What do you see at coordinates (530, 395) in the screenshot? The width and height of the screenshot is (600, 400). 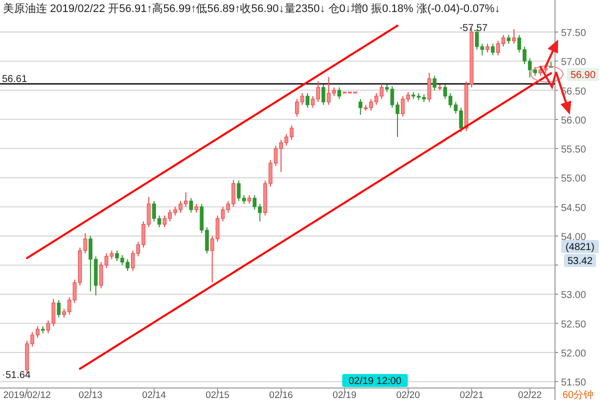 I see `x-tick-label: 02/22` at bounding box center [530, 395].